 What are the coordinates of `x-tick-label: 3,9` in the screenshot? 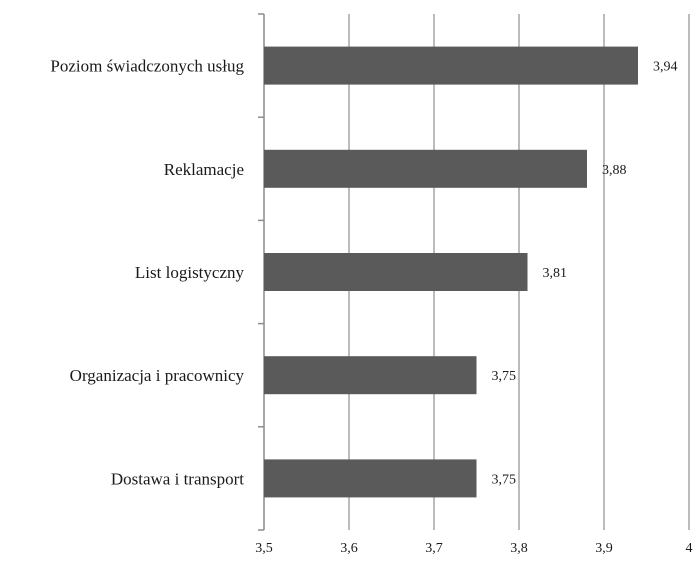 It's located at (604, 548).